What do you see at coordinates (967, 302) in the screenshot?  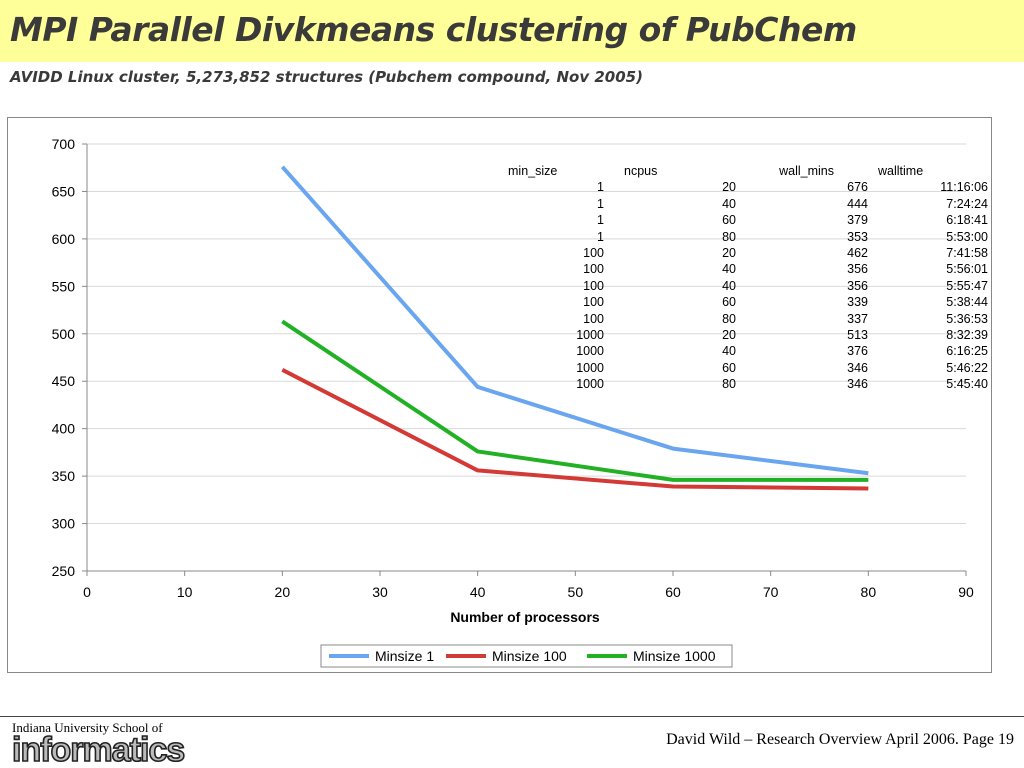 I see `table-cell: 5:38:44` at bounding box center [967, 302].